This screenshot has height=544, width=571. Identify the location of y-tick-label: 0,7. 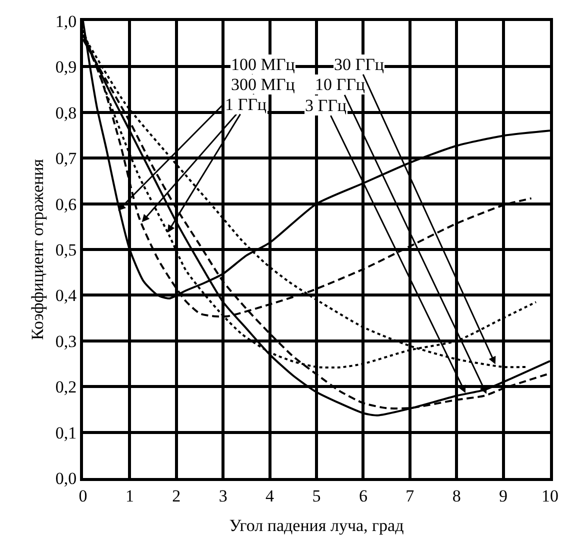
(66, 158).